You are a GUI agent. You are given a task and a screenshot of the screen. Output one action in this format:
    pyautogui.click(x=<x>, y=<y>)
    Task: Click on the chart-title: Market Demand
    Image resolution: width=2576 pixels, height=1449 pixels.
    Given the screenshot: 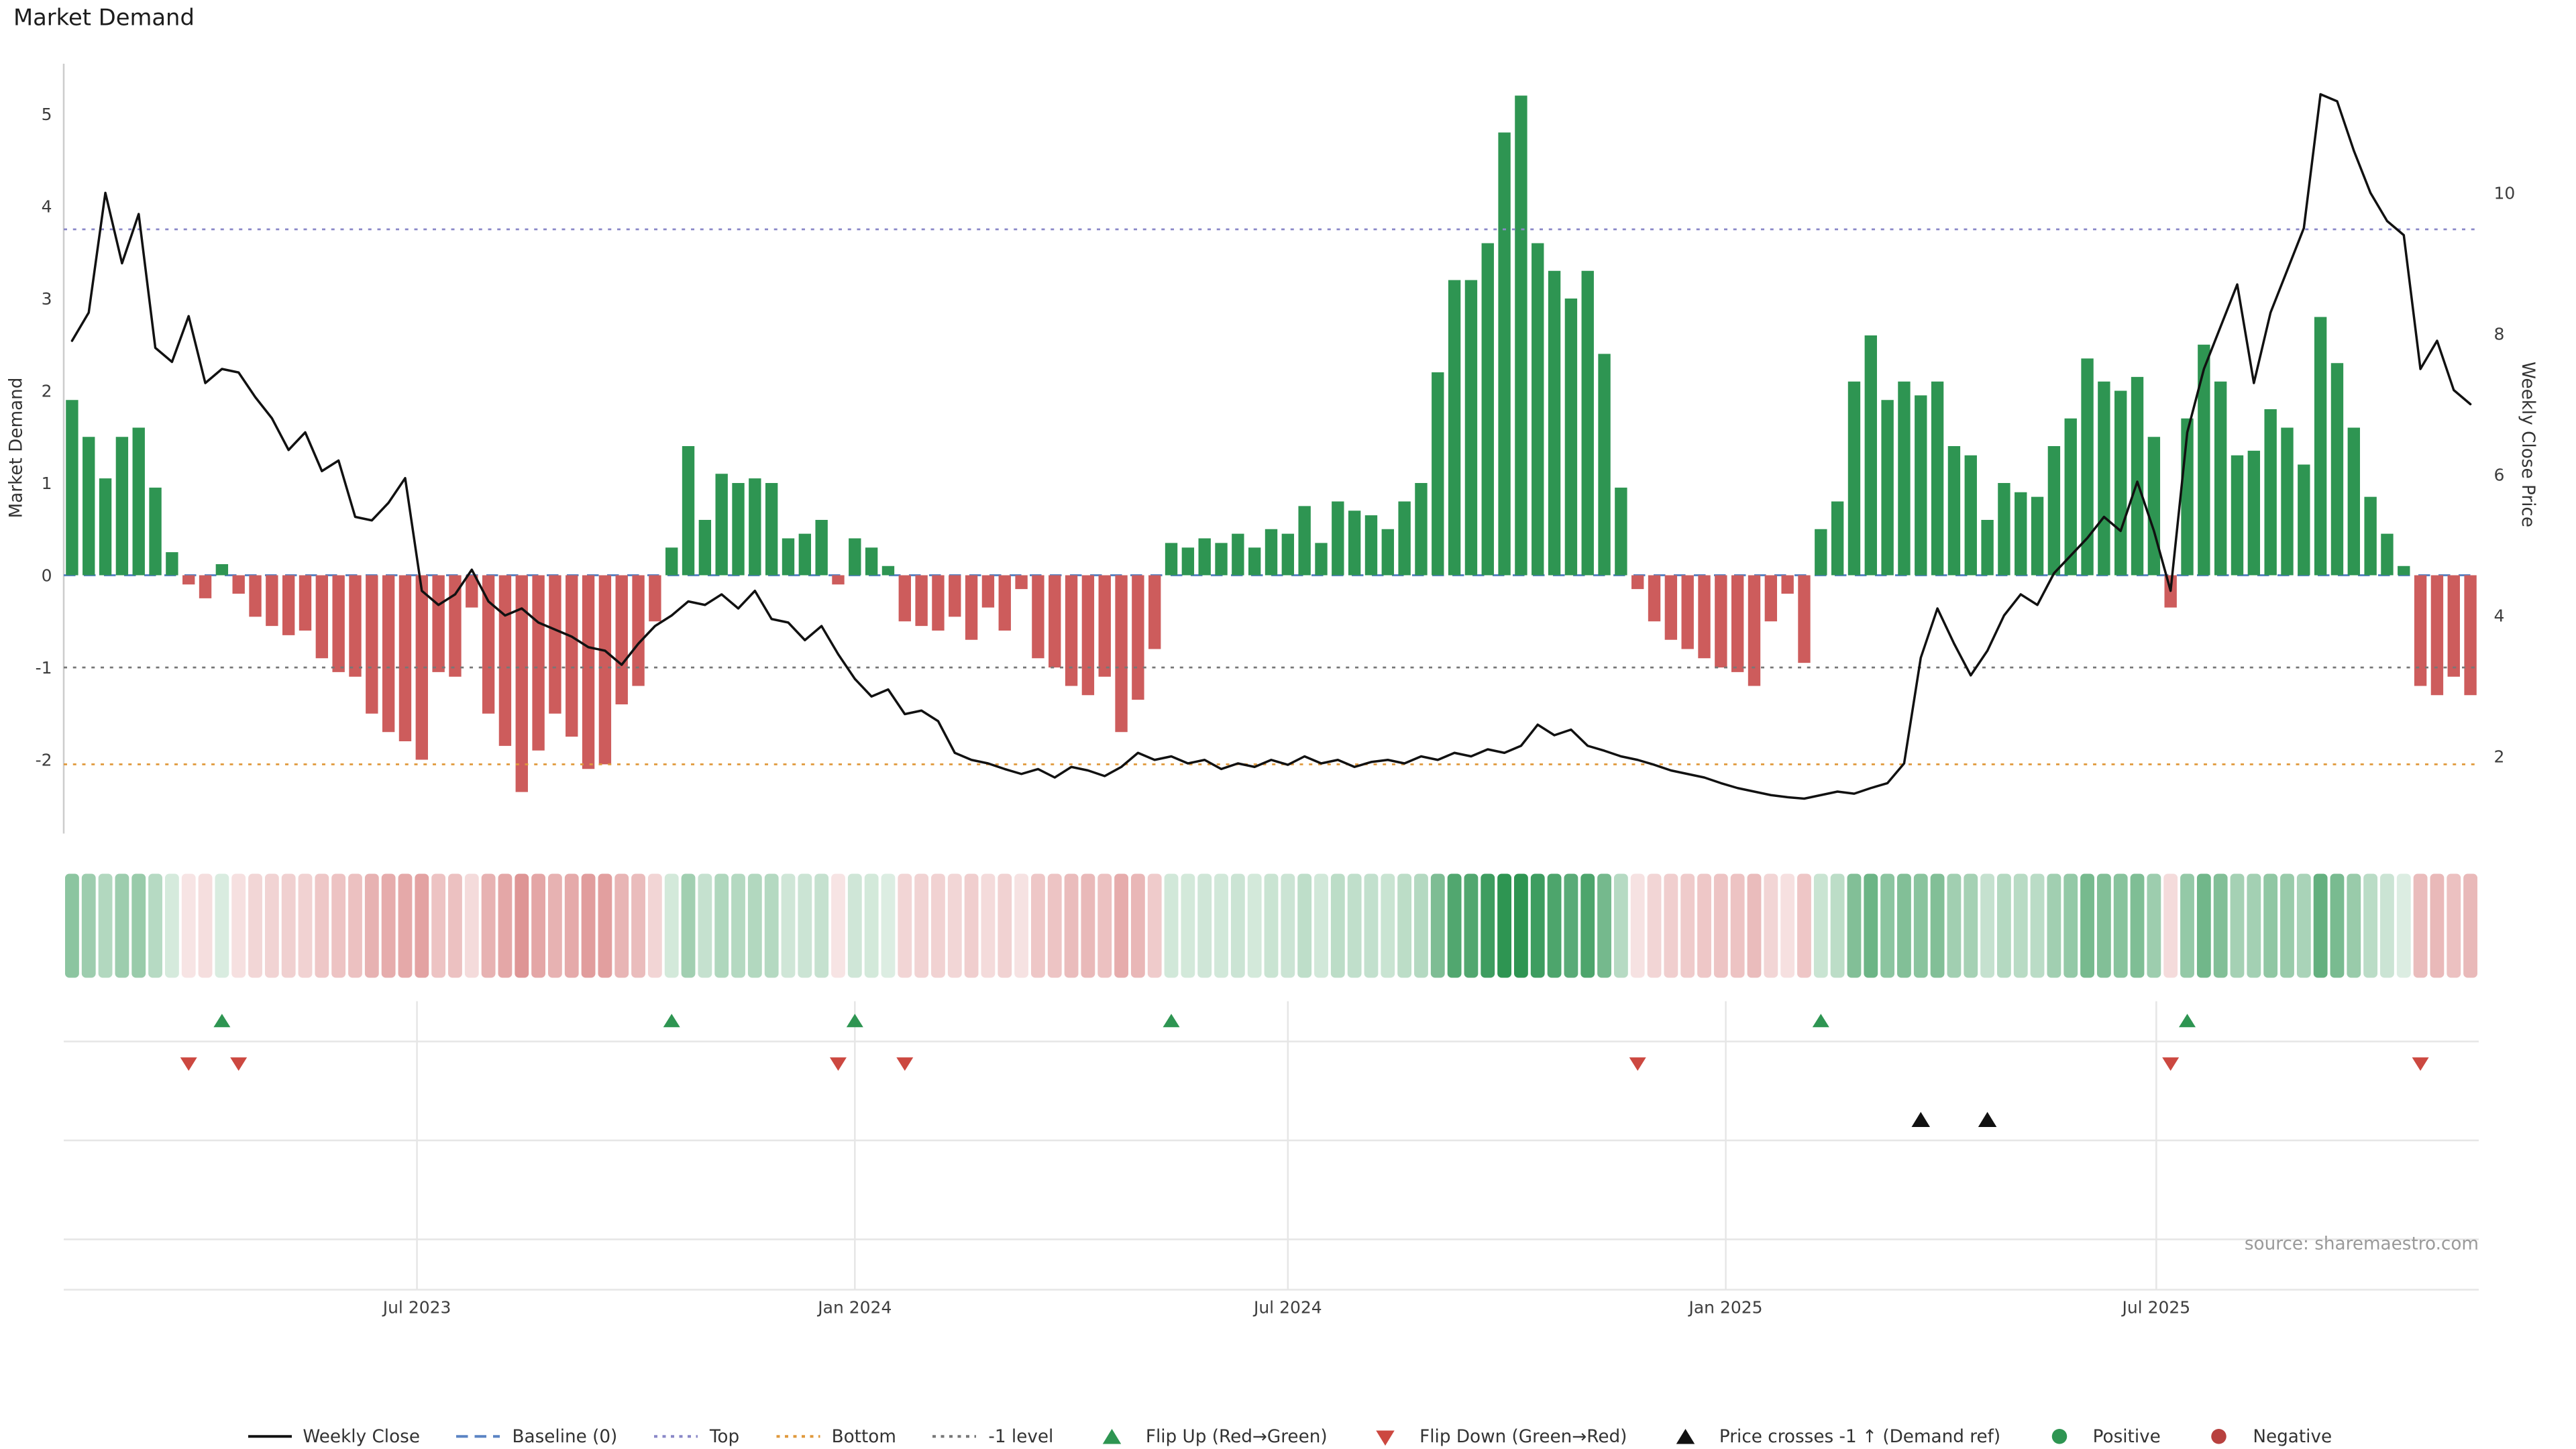 What is the action you would take?
    pyautogui.click(x=104, y=18)
    